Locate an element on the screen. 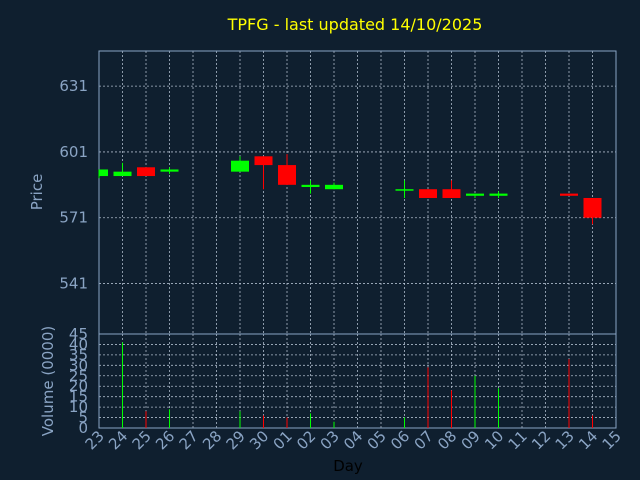  day-tick-label: 01 is located at coordinates (283, 440).